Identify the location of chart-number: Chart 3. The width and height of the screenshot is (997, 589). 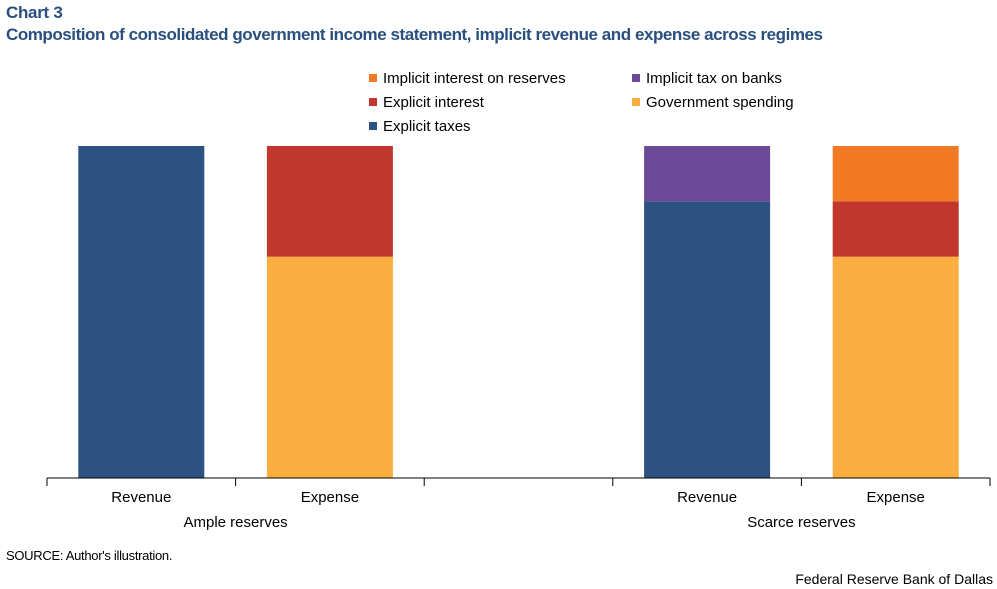
(34, 12).